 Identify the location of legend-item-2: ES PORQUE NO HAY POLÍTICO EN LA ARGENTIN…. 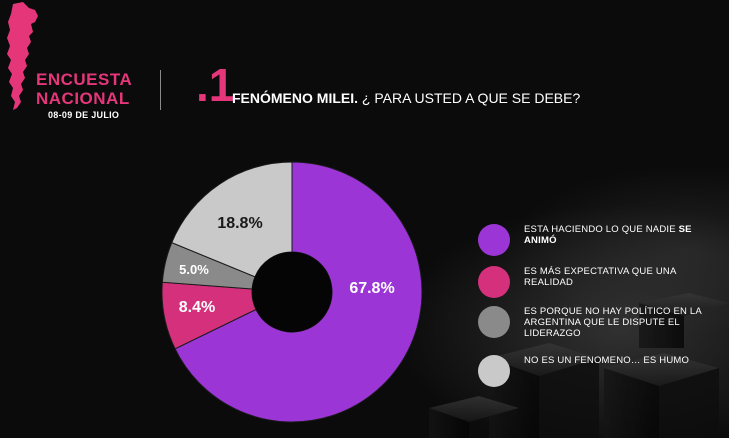
(596, 322).